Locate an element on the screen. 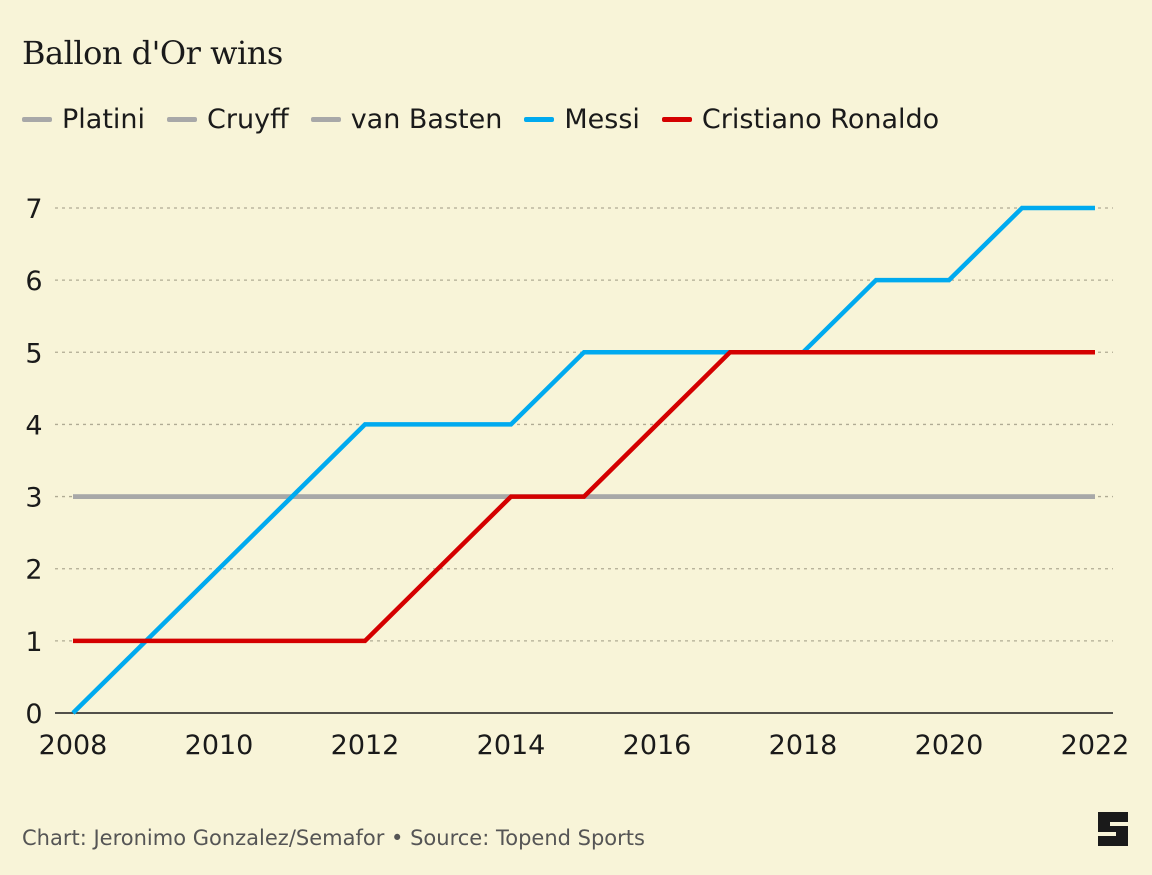 The image size is (1152, 875). legend-label: Cruyff is located at coordinates (248, 119).